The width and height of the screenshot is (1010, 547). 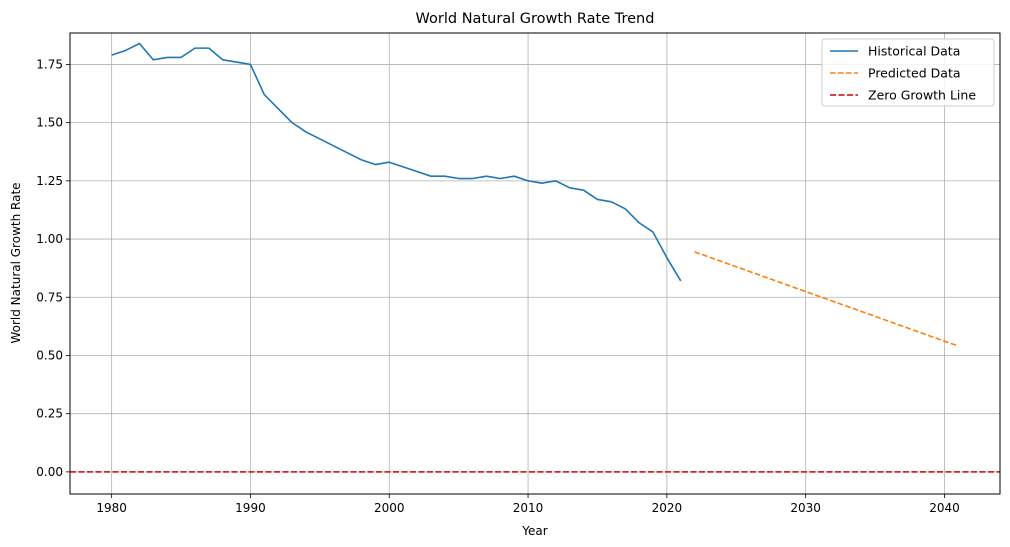 What do you see at coordinates (534, 531) in the screenshot?
I see `x-axis-label: Year` at bounding box center [534, 531].